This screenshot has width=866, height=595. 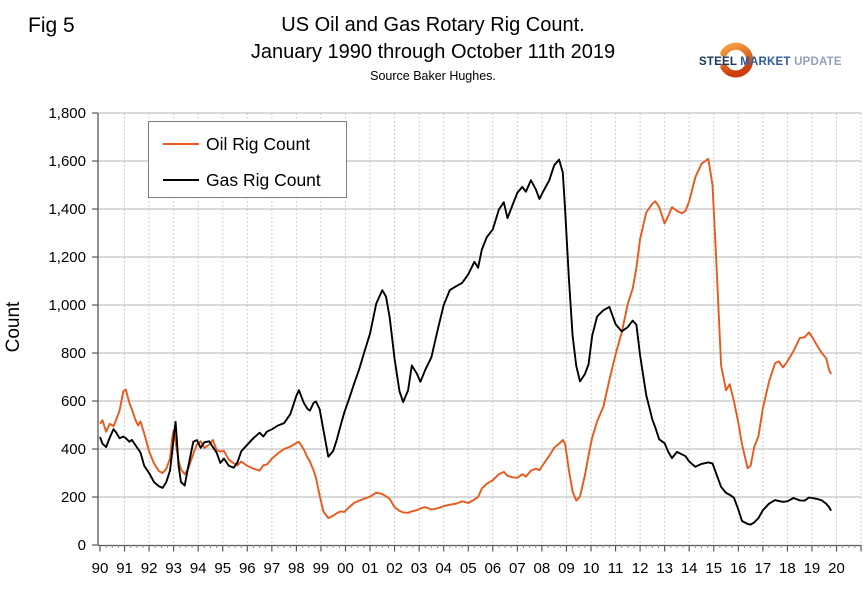 I want to click on oil-line-swatch, so click(x=181, y=144).